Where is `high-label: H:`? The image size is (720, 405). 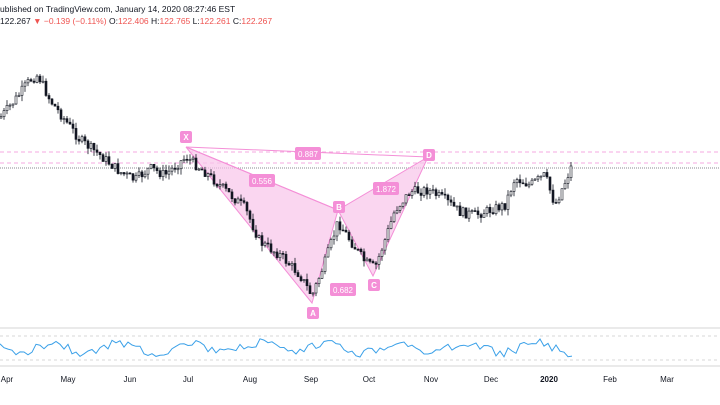
high-label: H: is located at coordinates (155, 21).